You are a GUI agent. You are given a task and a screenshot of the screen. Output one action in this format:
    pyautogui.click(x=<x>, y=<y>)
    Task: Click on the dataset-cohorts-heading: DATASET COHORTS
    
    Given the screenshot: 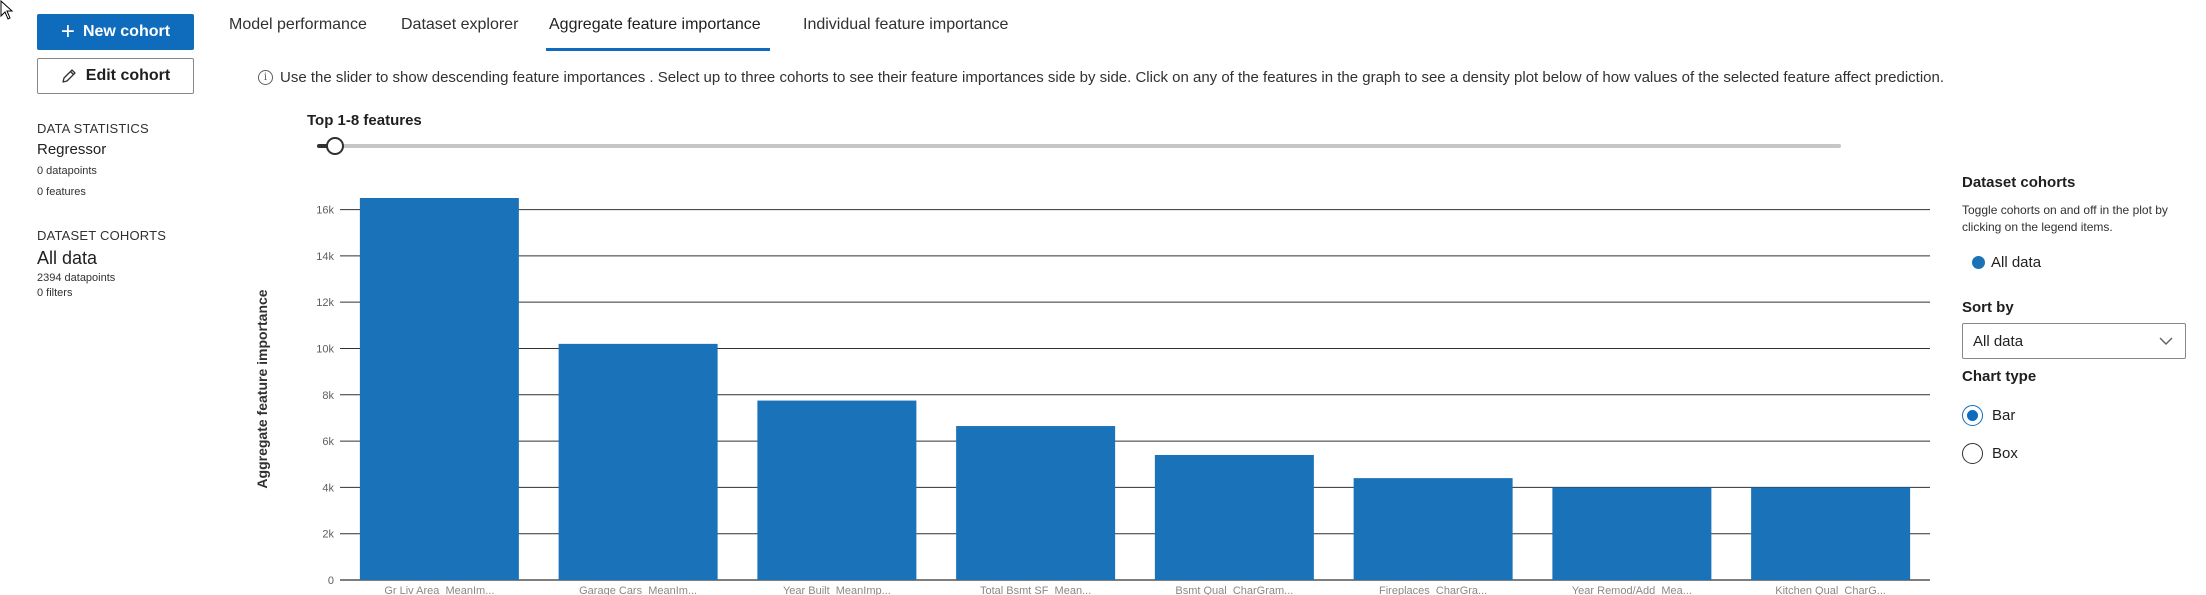 What is the action you would take?
    pyautogui.click(x=102, y=235)
    